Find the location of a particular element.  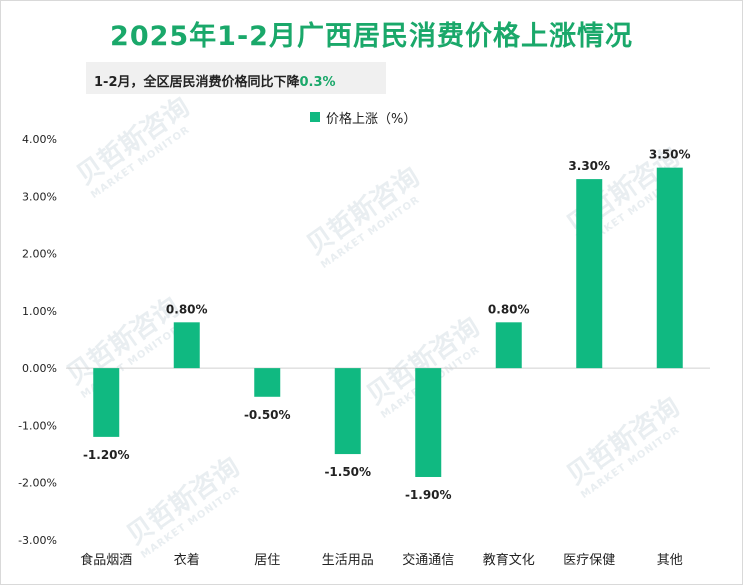

y-tick-label: -3.00% is located at coordinates (37, 540).